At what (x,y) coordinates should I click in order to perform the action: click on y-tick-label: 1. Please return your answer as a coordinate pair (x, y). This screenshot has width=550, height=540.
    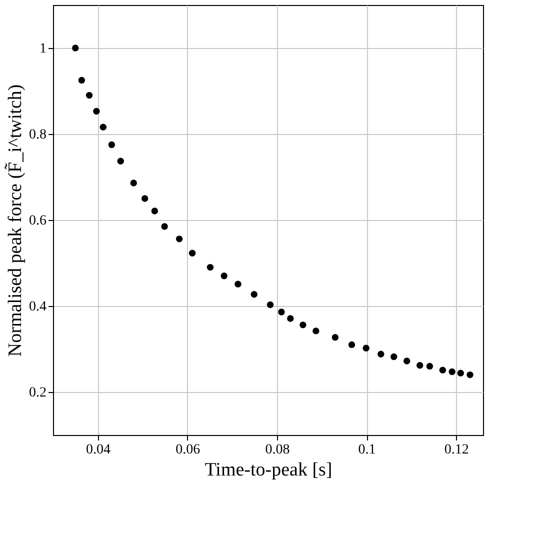
    Looking at the image, I should click on (43, 49).